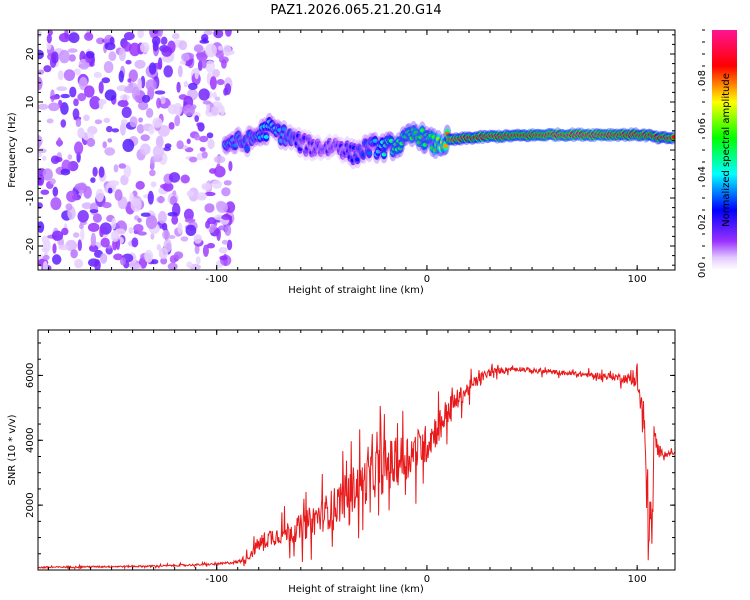  I want to click on x-tick-label: 0, so click(427, 579).